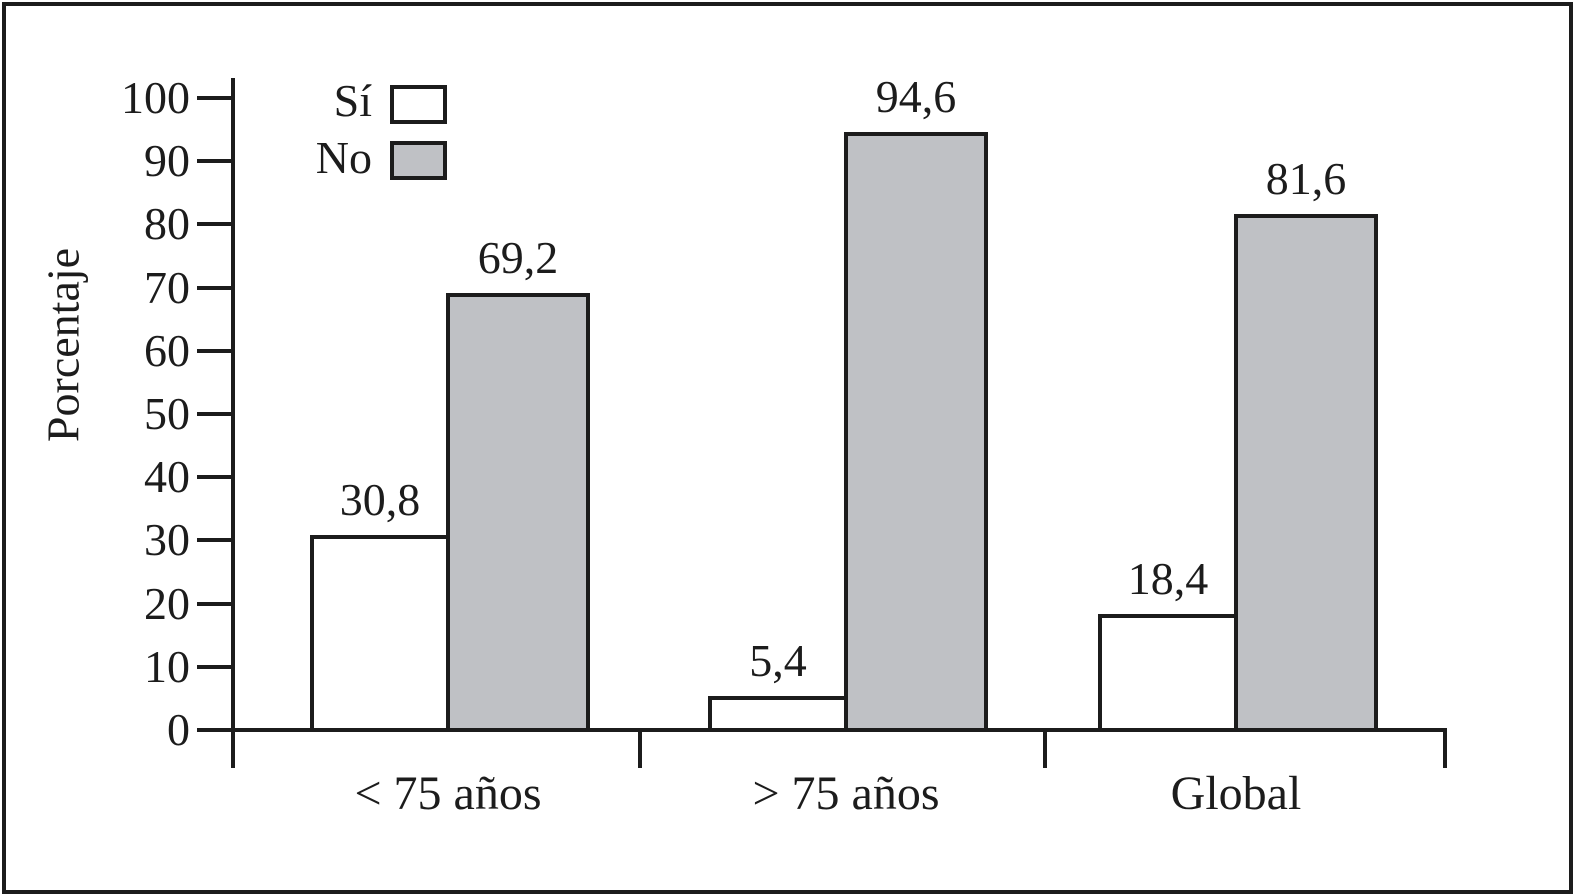 The height and width of the screenshot is (896, 1575). Describe the element at coordinates (167, 539) in the screenshot. I see `y-axis-tick-label: 30` at that location.